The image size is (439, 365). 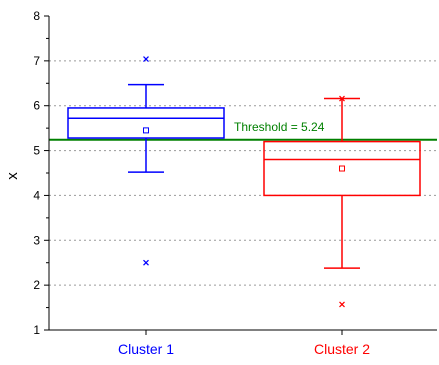 What do you see at coordinates (36, 16) in the screenshot?
I see `y-tick-label: 8` at bounding box center [36, 16].